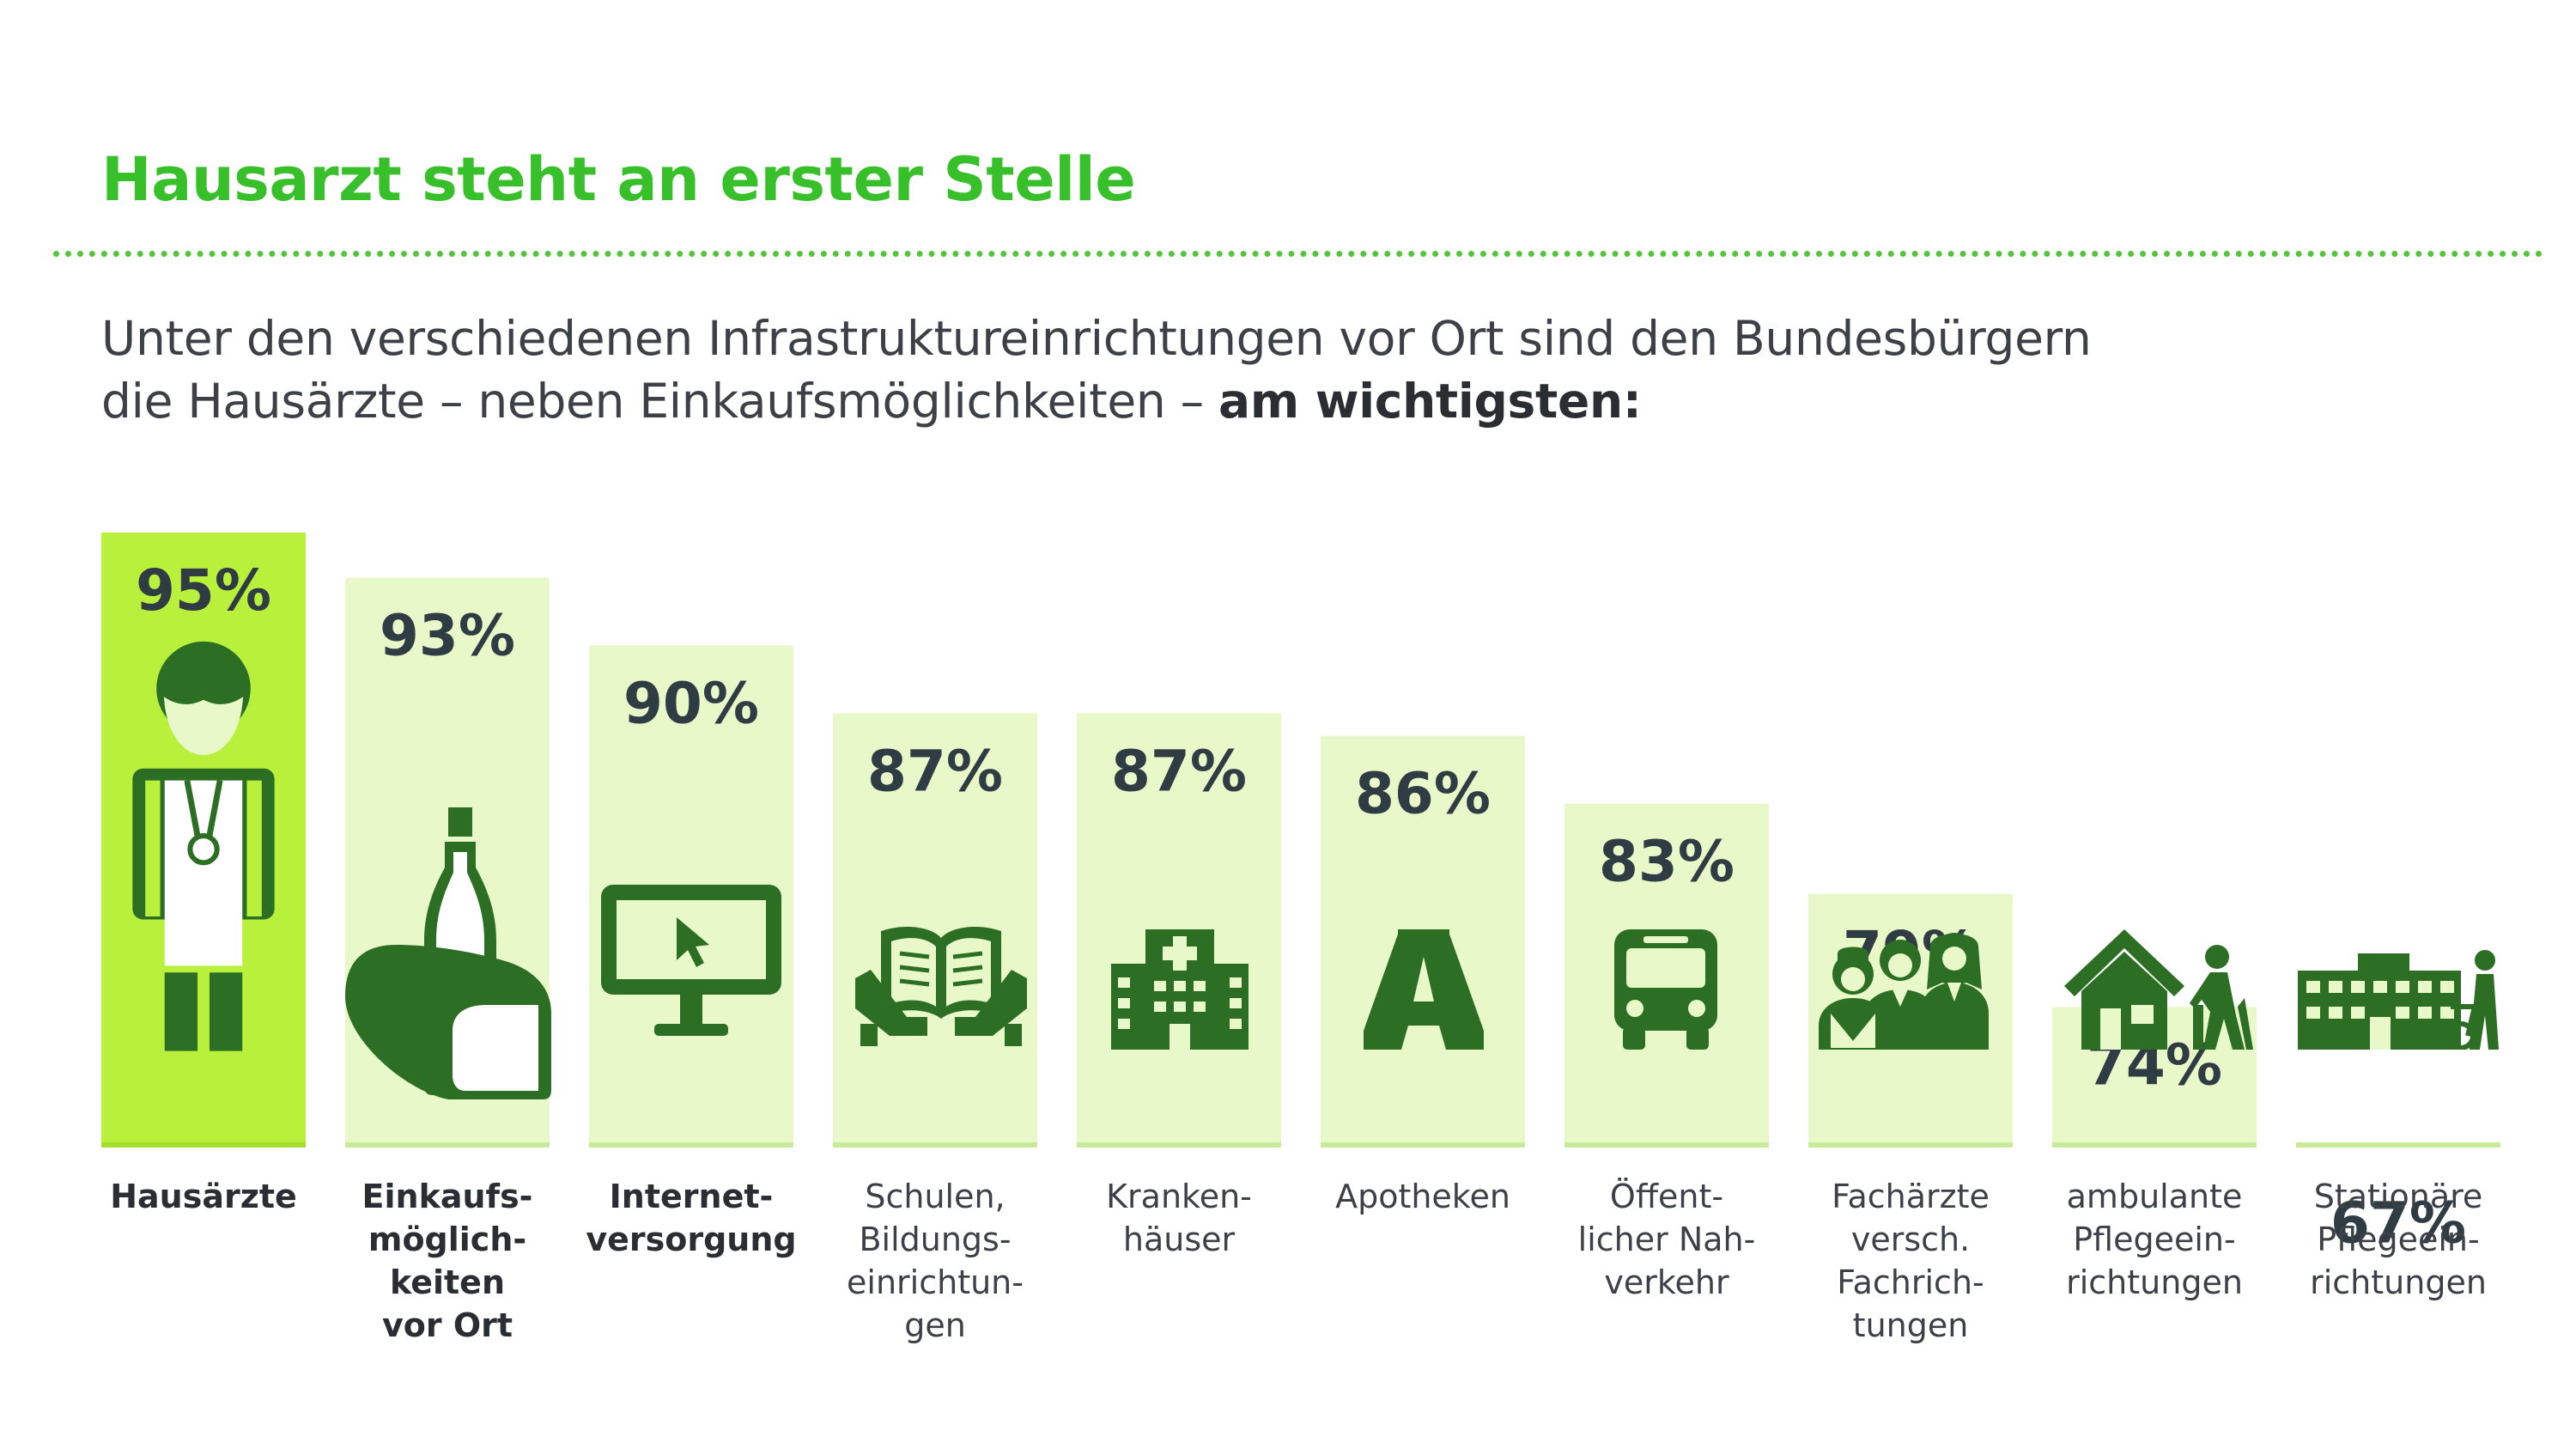  I want to click on category-label-home-care: ambulante Pflegeein-richtungen, so click(2154, 1239).